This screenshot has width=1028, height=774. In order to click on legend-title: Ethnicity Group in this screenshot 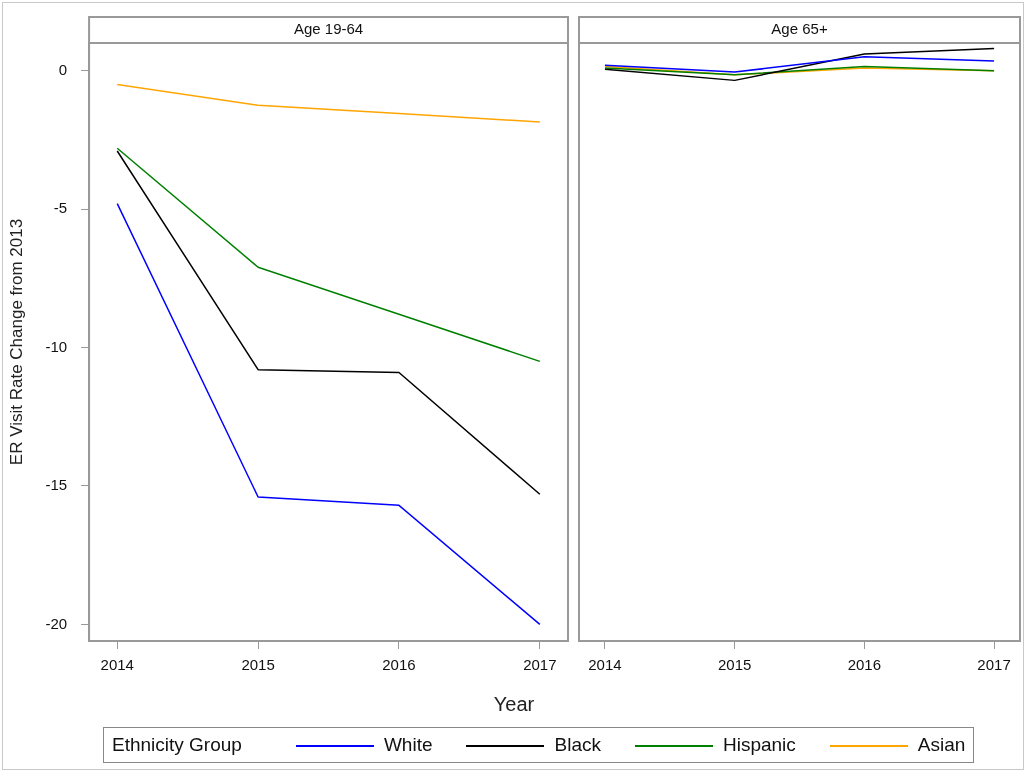, I will do `click(177, 745)`.